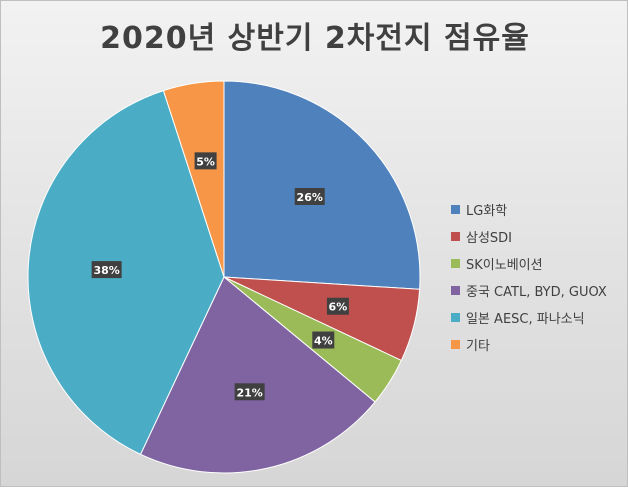  I want to click on legend-item-sk이노베이션: SK이노베이션, so click(529, 263).